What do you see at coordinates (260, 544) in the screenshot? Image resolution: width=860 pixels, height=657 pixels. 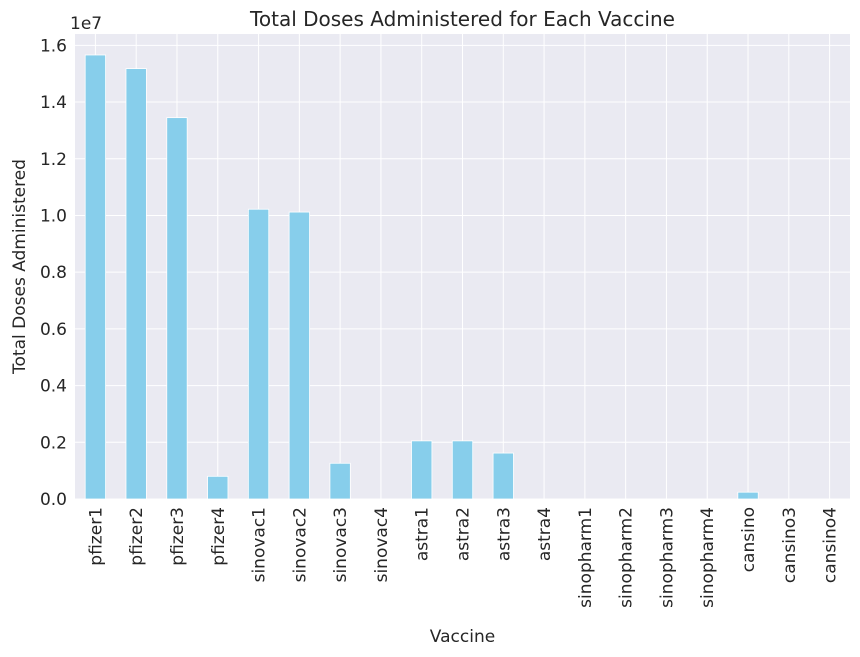 I see `x-tick-label-sinovac1: sinovac1` at bounding box center [260, 544].